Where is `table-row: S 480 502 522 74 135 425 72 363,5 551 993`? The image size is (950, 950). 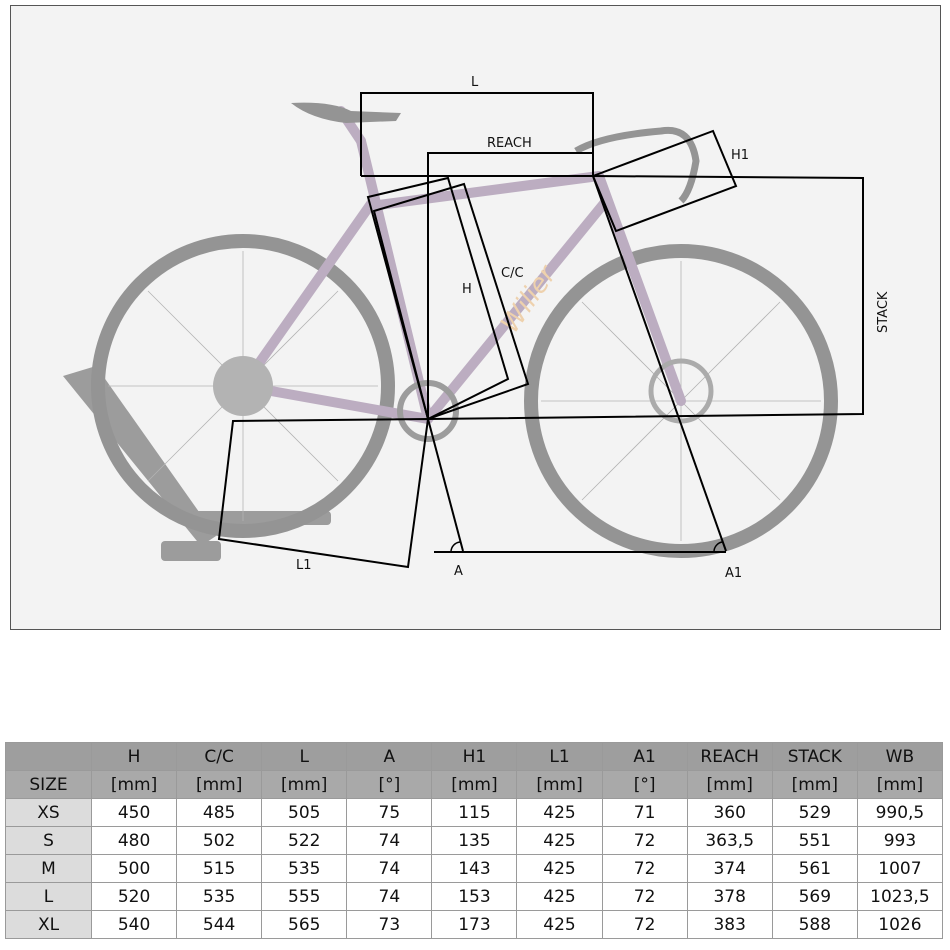
table-row: S 480 502 522 74 135 425 72 363,5 551 993 is located at coordinates (474, 840).